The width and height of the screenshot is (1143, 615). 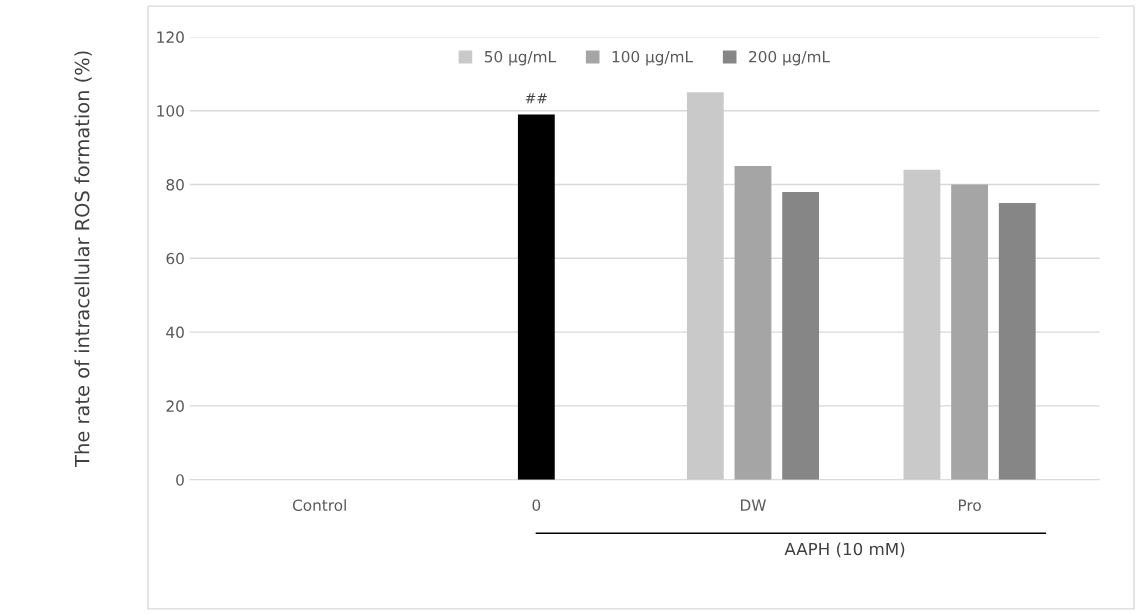 I want to click on annotation: ##, so click(x=536, y=98).